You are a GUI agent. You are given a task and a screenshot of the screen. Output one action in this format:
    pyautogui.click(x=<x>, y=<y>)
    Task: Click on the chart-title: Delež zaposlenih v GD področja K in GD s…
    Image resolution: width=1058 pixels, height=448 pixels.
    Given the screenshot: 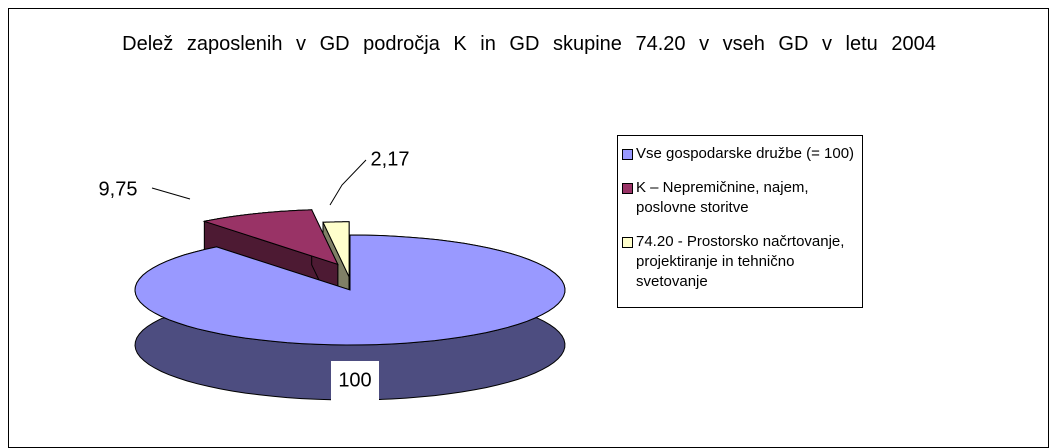 What is the action you would take?
    pyautogui.click(x=529, y=44)
    